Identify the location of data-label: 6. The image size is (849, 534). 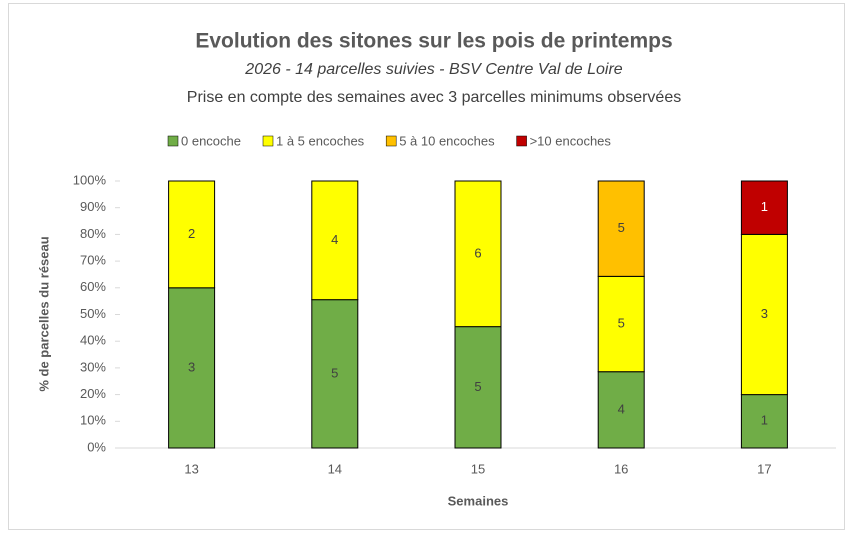
(477, 252).